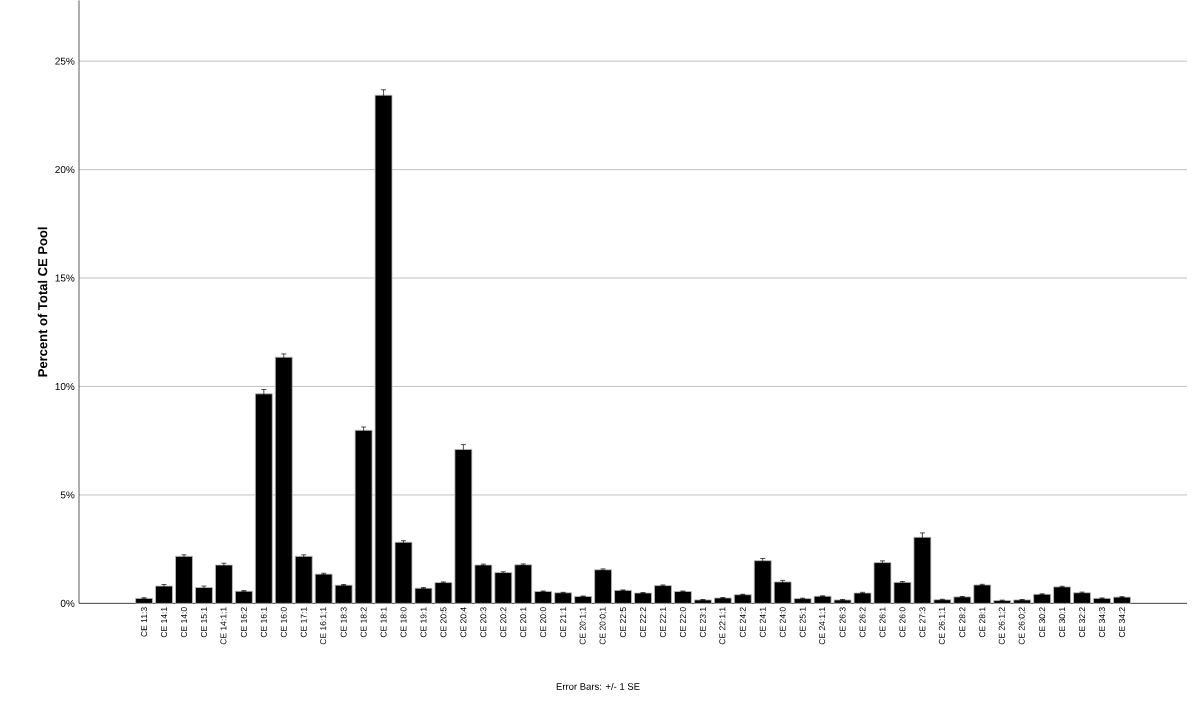  Describe the element at coordinates (723, 626) in the screenshot. I see `x-tick-label: CE 22:1;1` at that location.